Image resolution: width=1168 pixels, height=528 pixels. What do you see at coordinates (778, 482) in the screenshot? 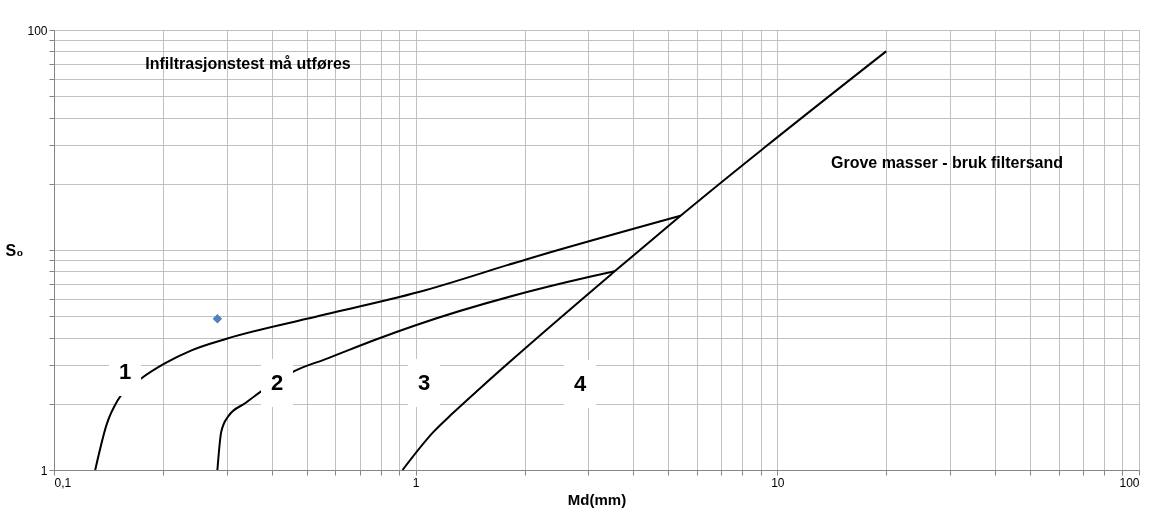
I see `x-tick-label: 10` at bounding box center [778, 482].